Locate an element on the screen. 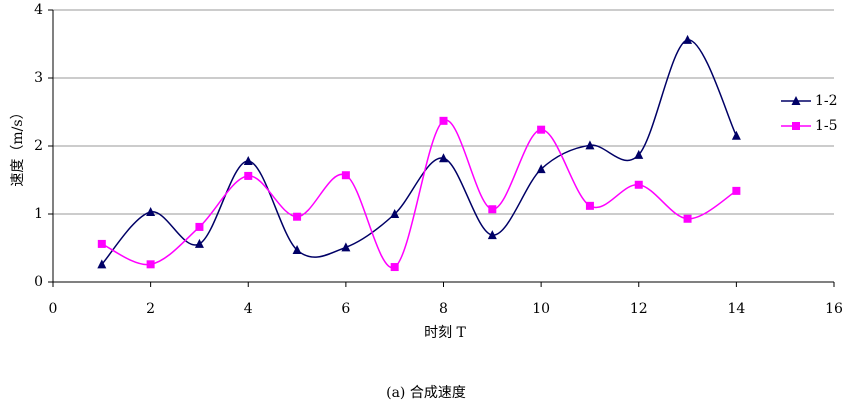  y-axis-label: 速度（m/s） is located at coordinates (18, 145).